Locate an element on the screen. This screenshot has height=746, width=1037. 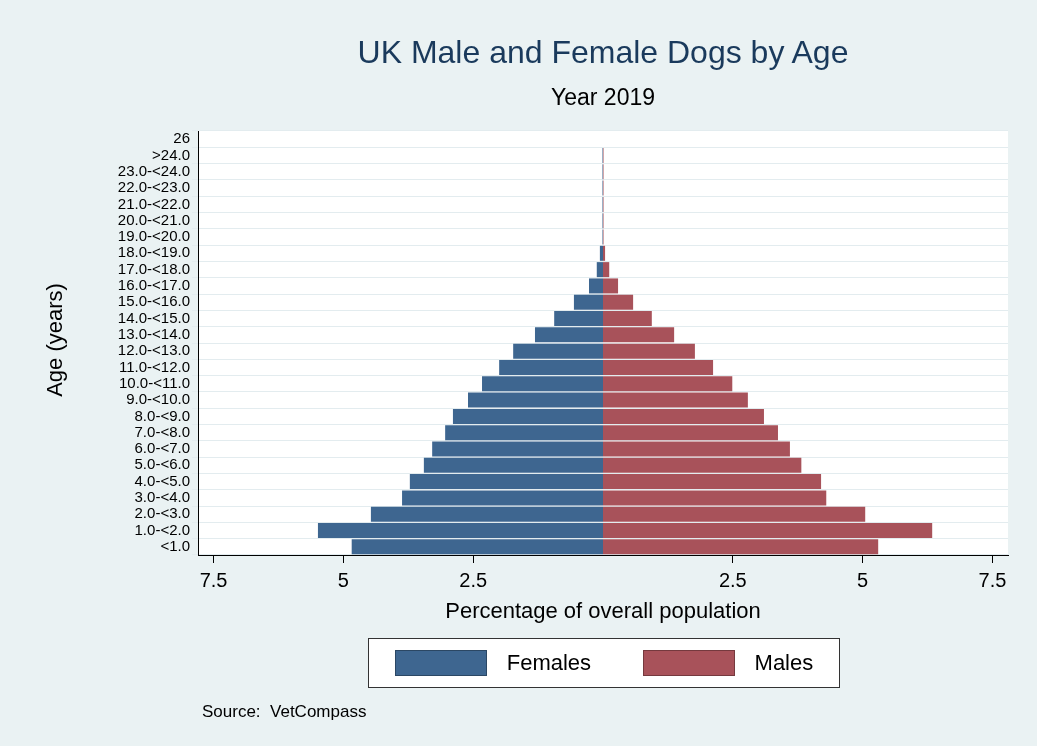
y-tick-label: 11.0-<12.0 is located at coordinates (154, 366).